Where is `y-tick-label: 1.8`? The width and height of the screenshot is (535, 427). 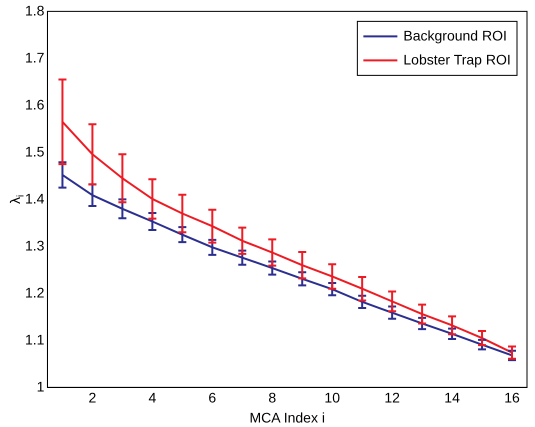
y-tick-label: 1.8 is located at coordinates (34, 10).